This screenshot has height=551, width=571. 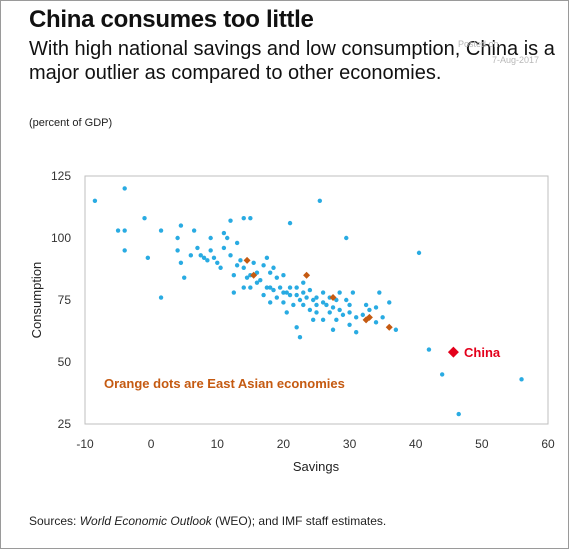 What do you see at coordinates (482, 352) in the screenshot?
I see `china-label: China` at bounding box center [482, 352].